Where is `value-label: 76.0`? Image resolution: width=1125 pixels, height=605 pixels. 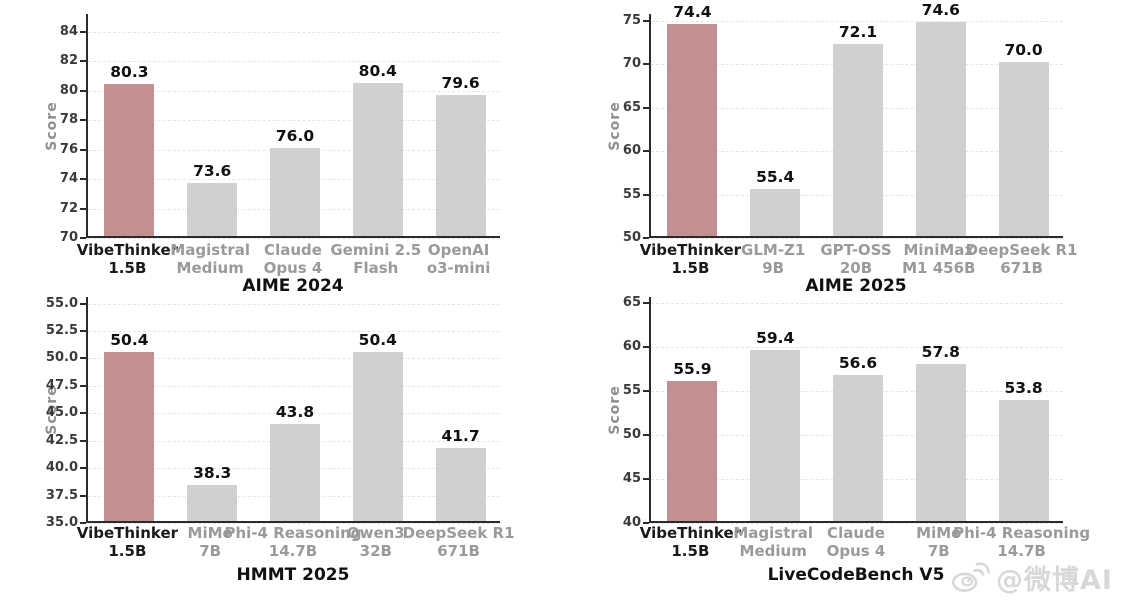 value-label: 76.0 is located at coordinates (295, 135).